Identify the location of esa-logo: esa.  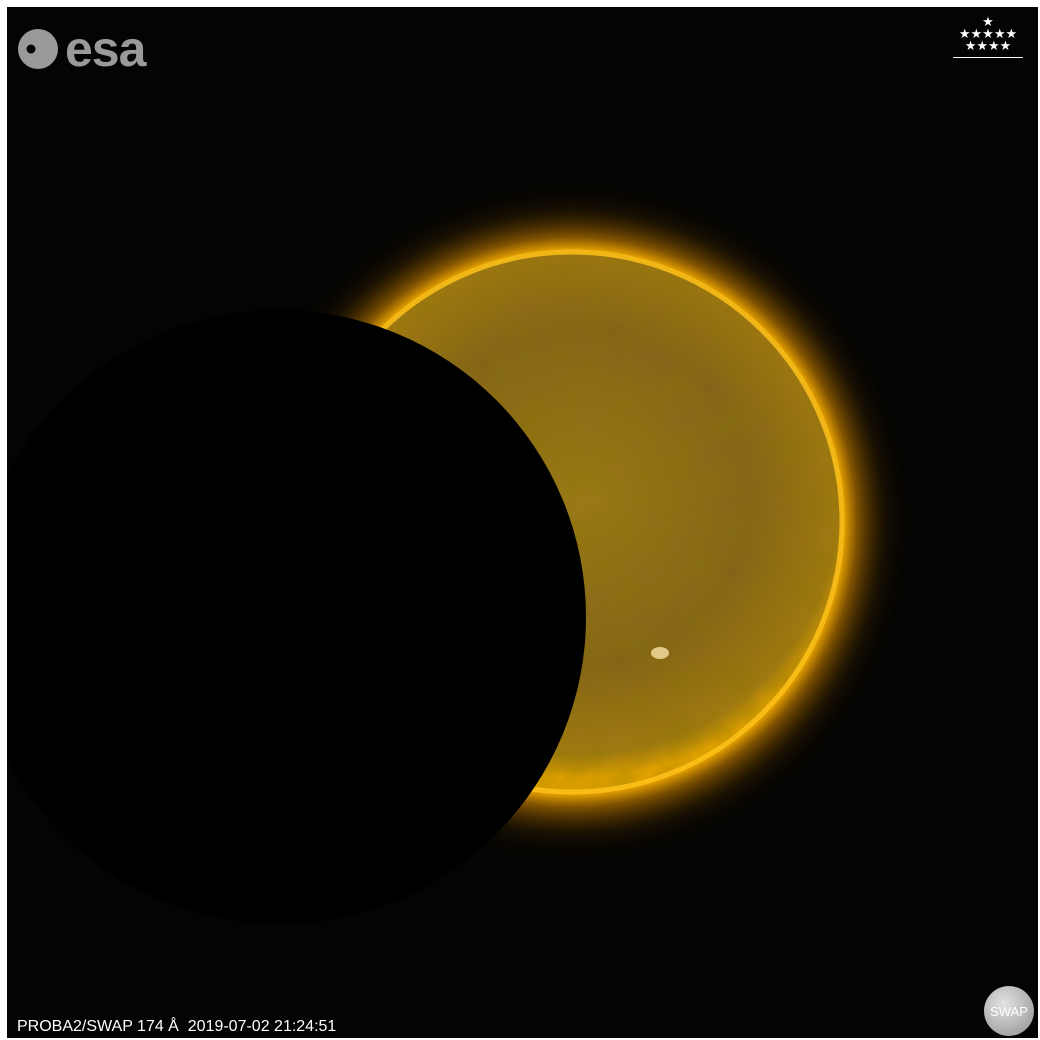
(81, 49).